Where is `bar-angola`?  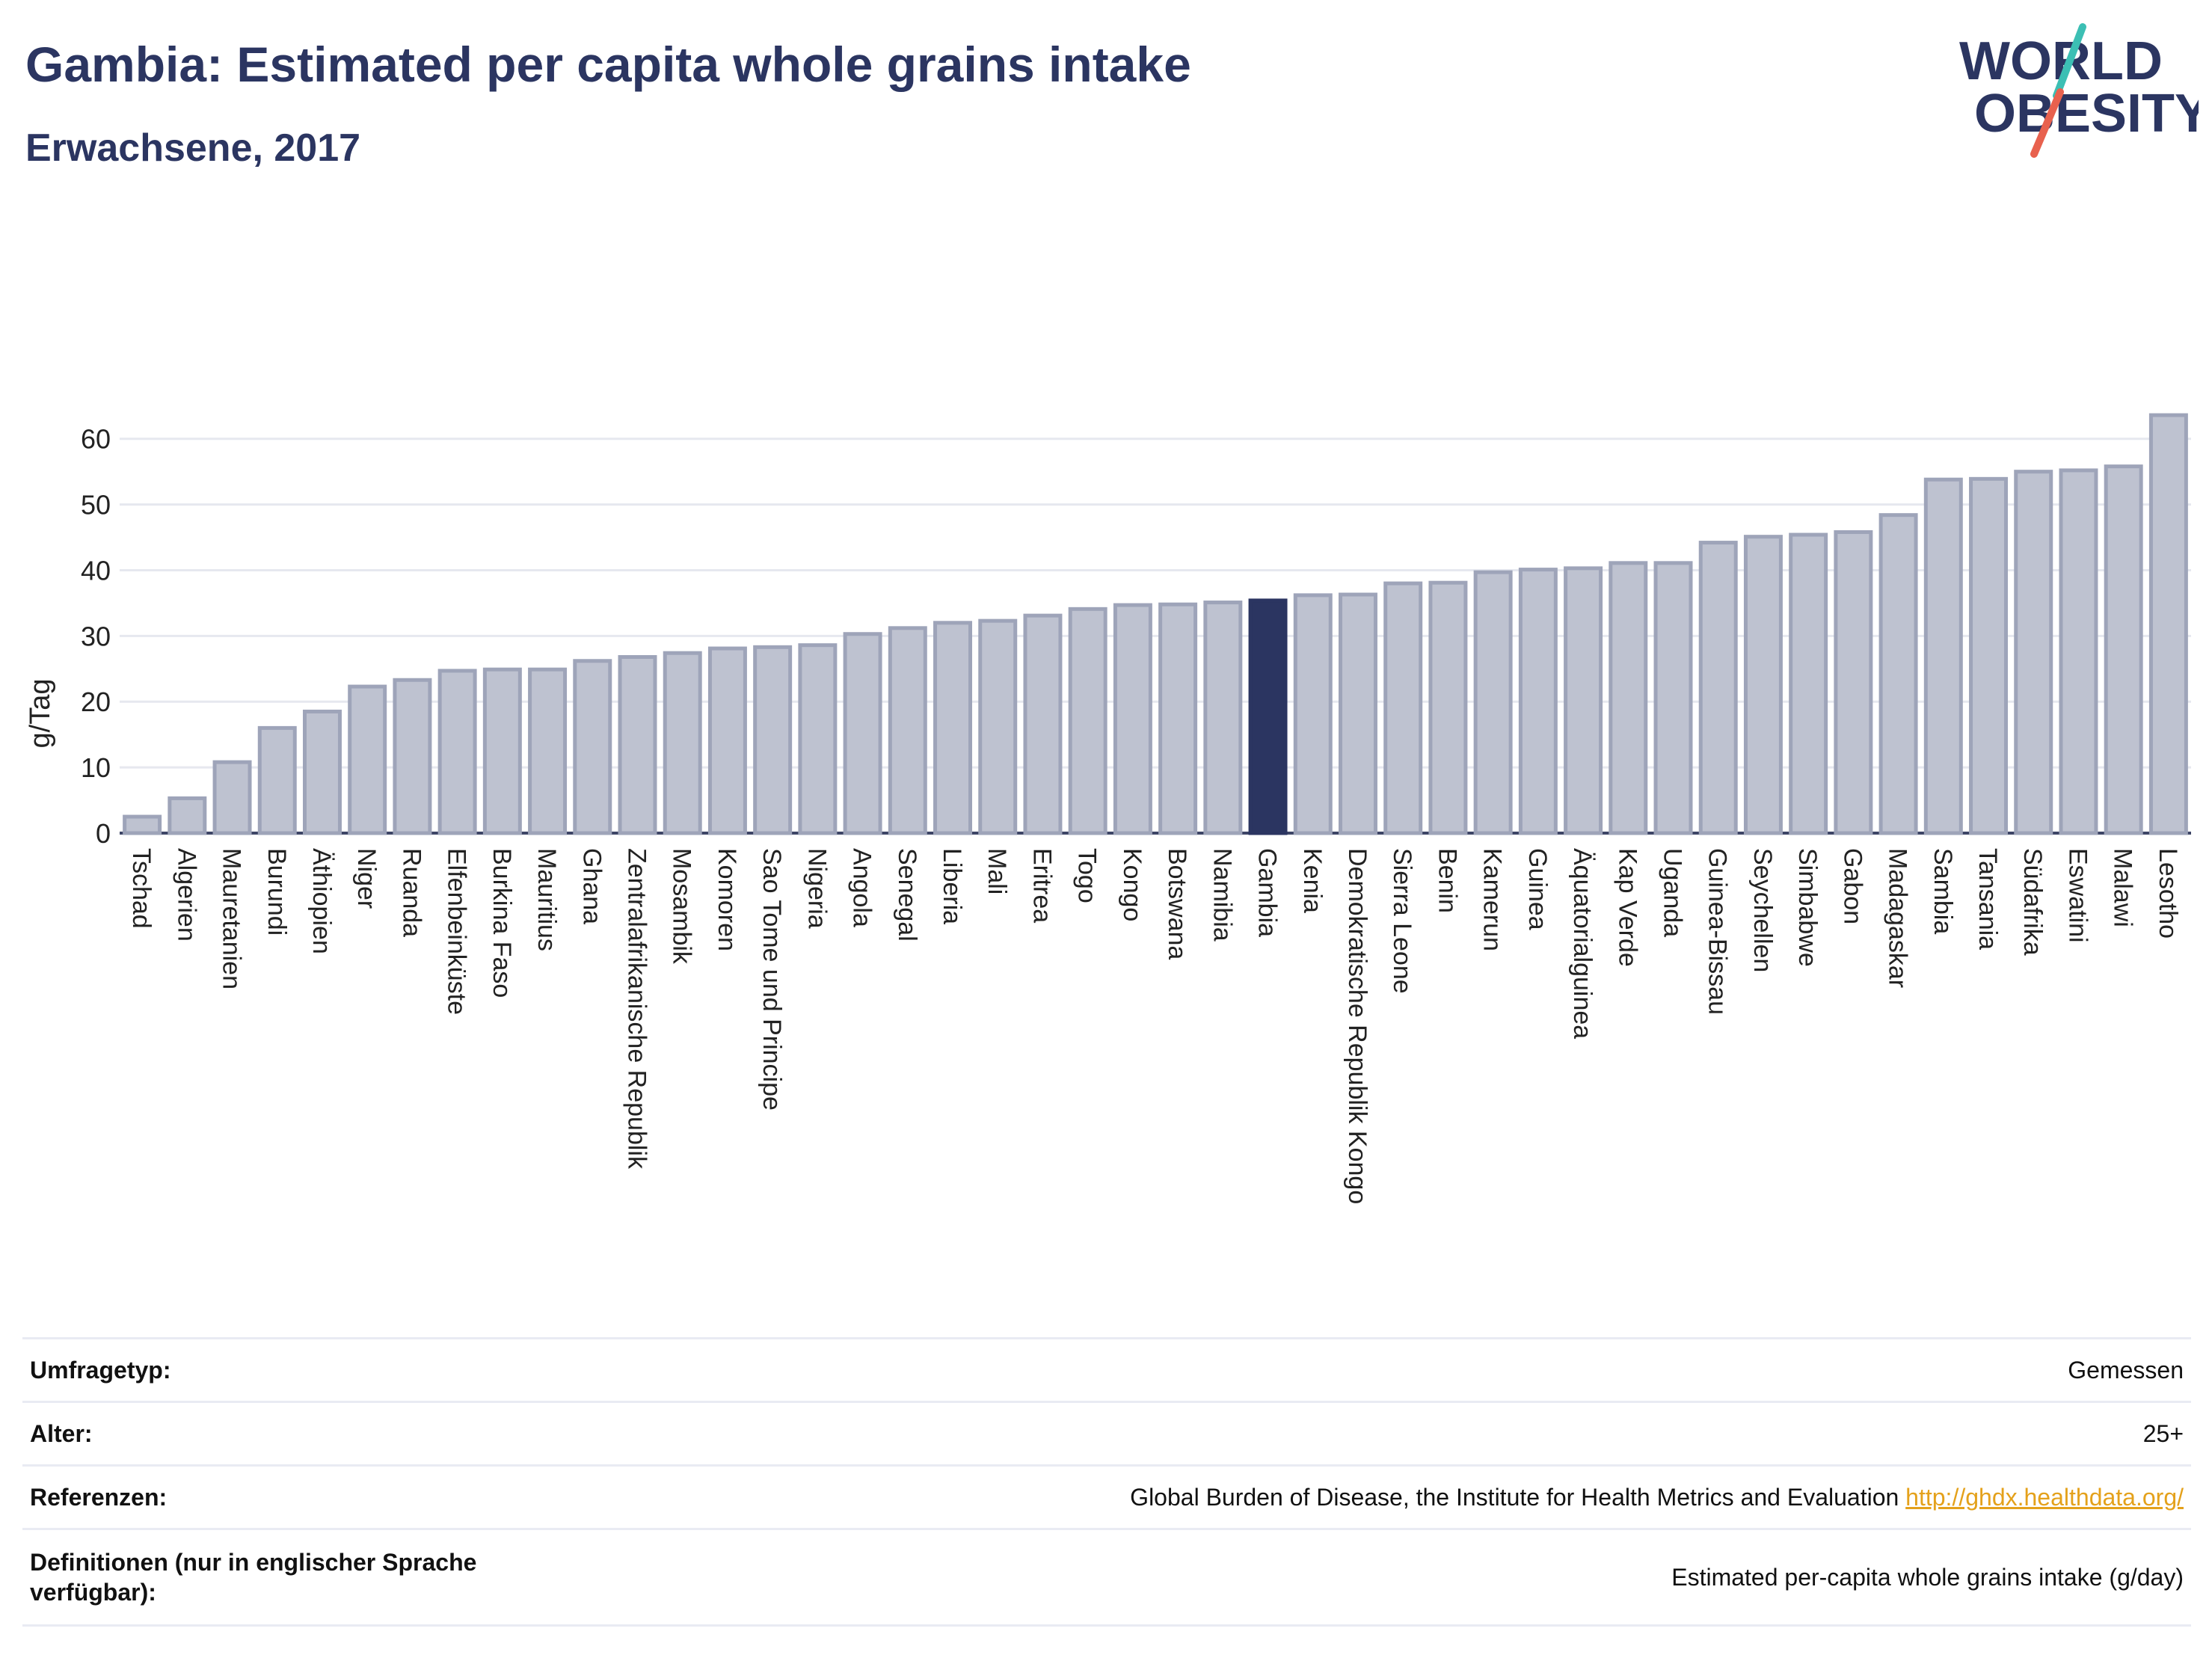
bar-angola is located at coordinates (862, 733).